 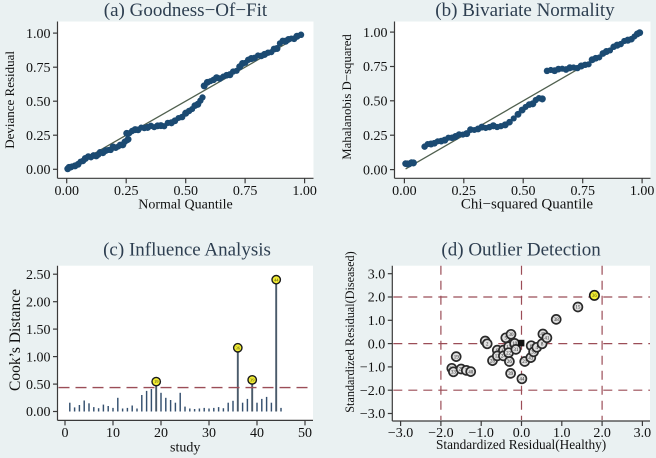 What do you see at coordinates (15, 340) in the screenshot?
I see `svg-text: Cook’s Distance` at bounding box center [15, 340].